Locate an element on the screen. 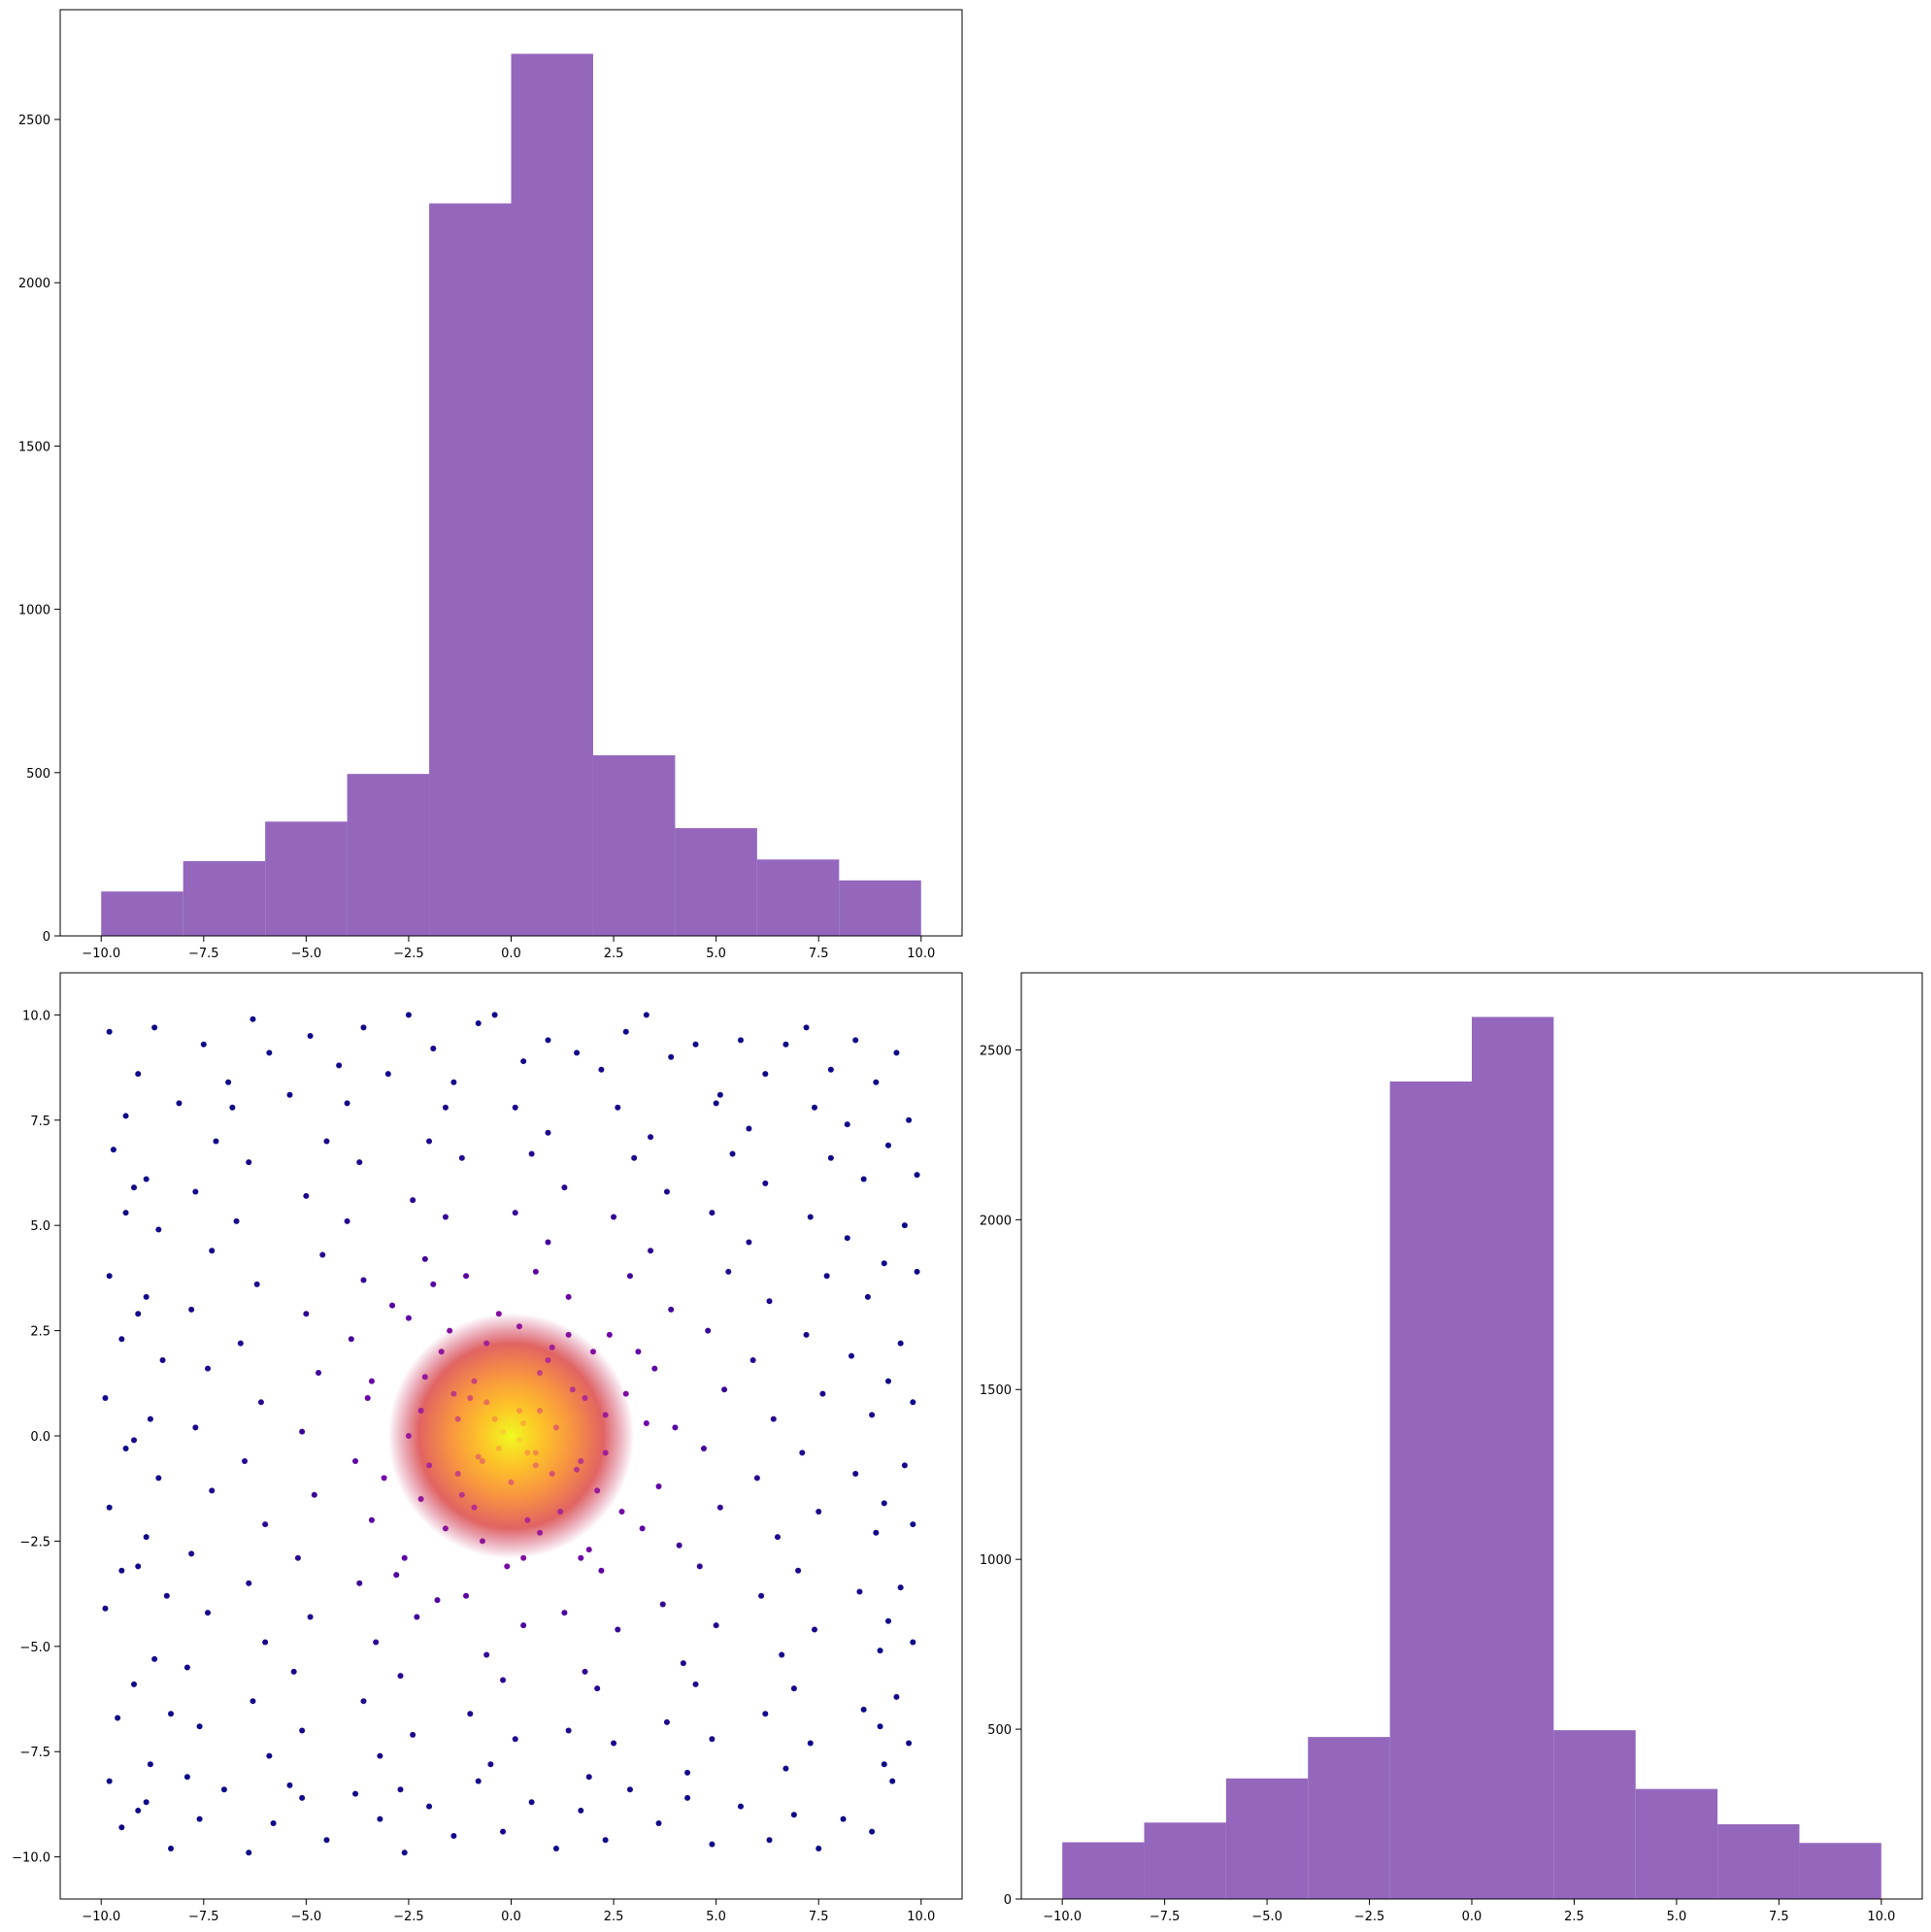  x-tick-label: 7.5 is located at coordinates (819, 954).